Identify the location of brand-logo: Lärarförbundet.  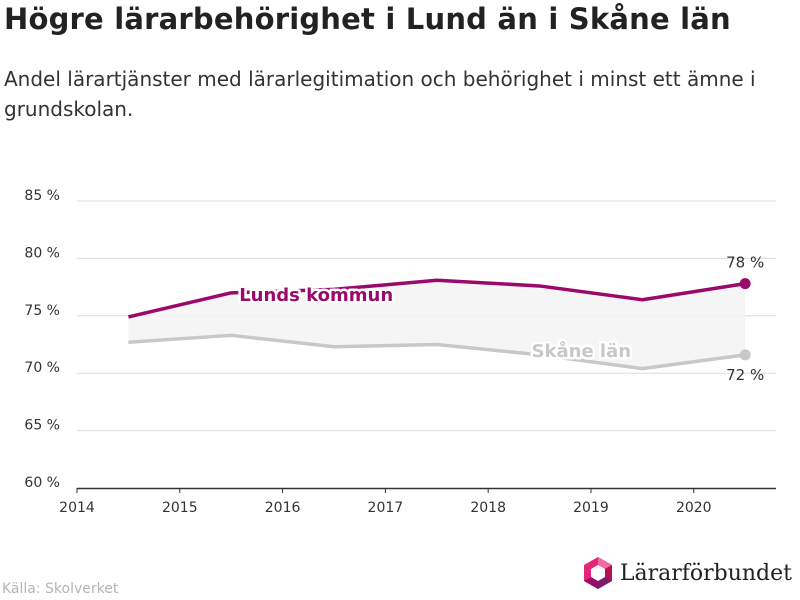
(687, 573).